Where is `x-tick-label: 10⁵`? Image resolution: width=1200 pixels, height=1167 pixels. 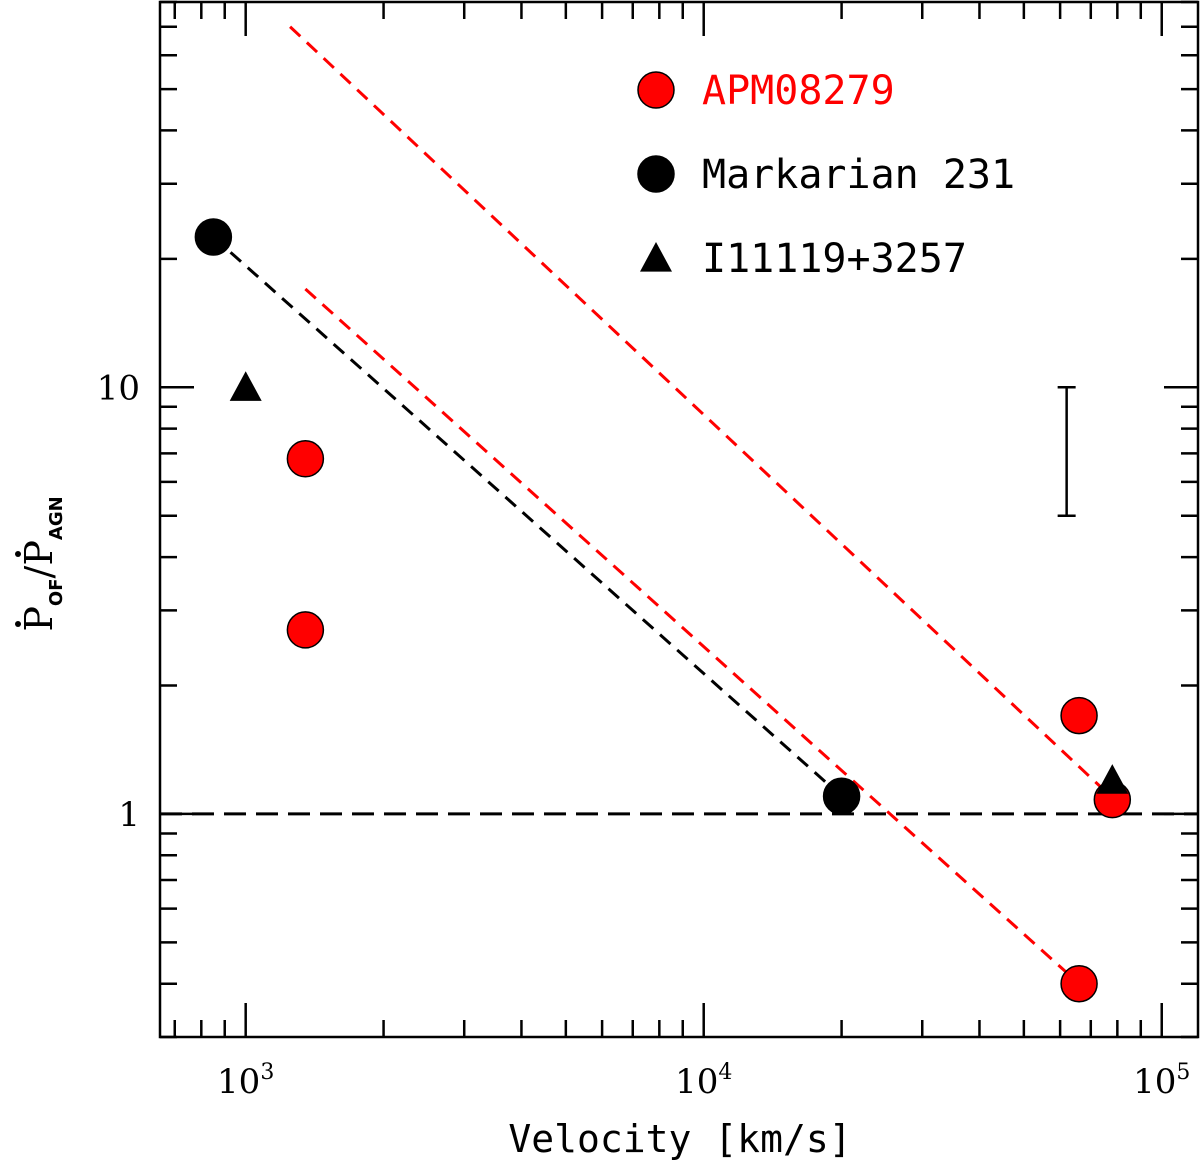
x-tick-label: 10⁵ is located at coordinates (1161, 1081).